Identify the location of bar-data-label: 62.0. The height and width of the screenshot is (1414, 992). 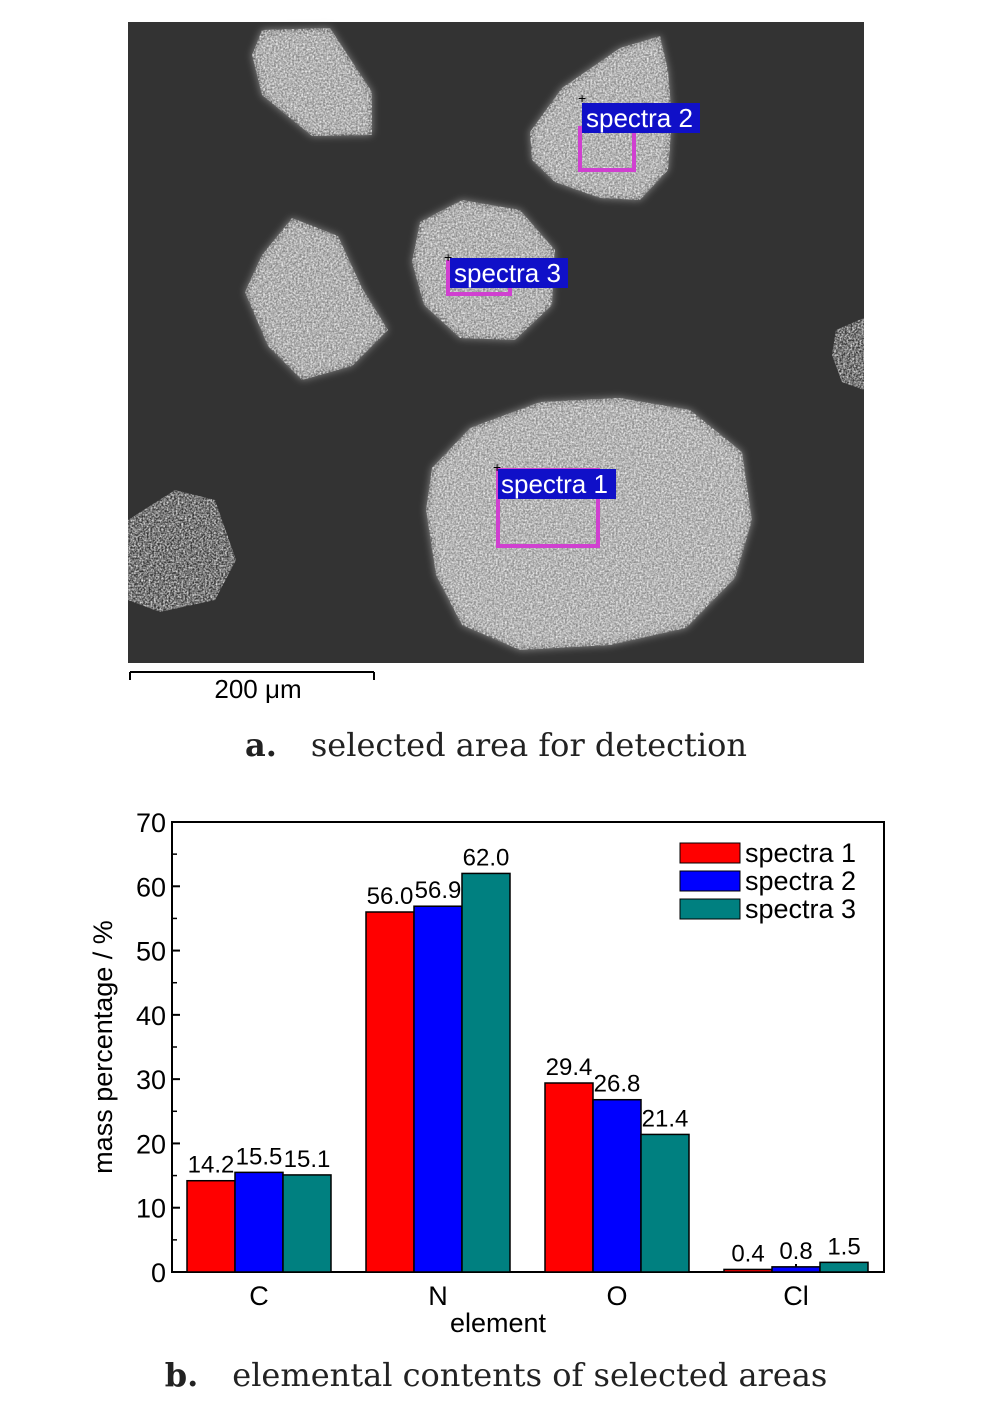
(486, 857).